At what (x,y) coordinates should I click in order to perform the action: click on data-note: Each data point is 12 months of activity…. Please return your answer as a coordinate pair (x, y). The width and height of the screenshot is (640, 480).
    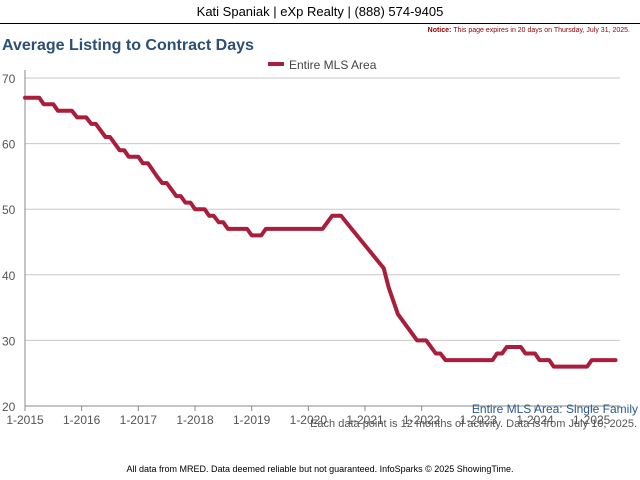
    Looking at the image, I should click on (473, 424).